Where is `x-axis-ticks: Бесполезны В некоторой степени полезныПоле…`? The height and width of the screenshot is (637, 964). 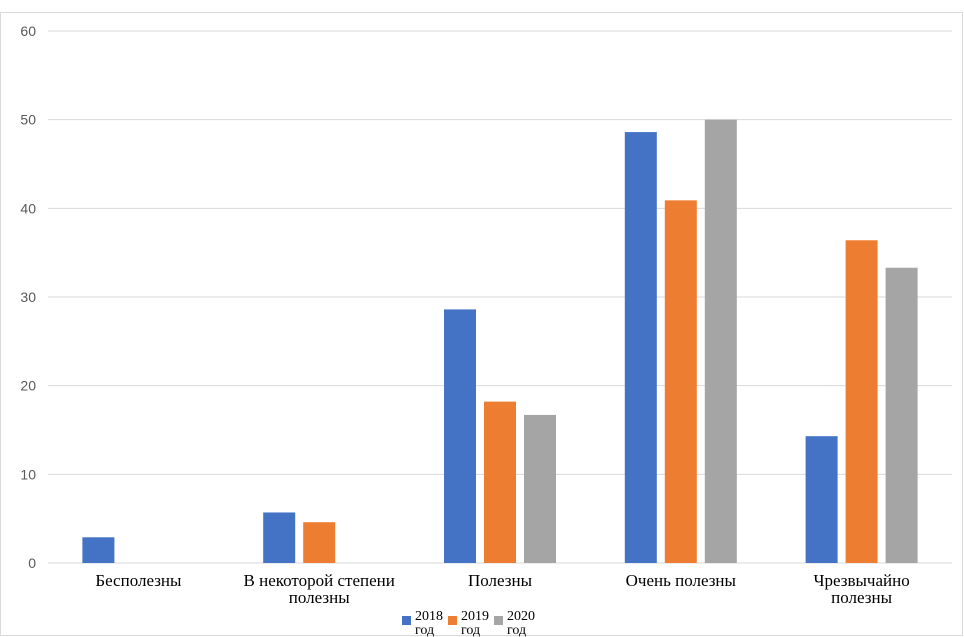
x-axis-ticks: Бесполезны В некоторой степени полезныПоле… is located at coordinates (502, 589).